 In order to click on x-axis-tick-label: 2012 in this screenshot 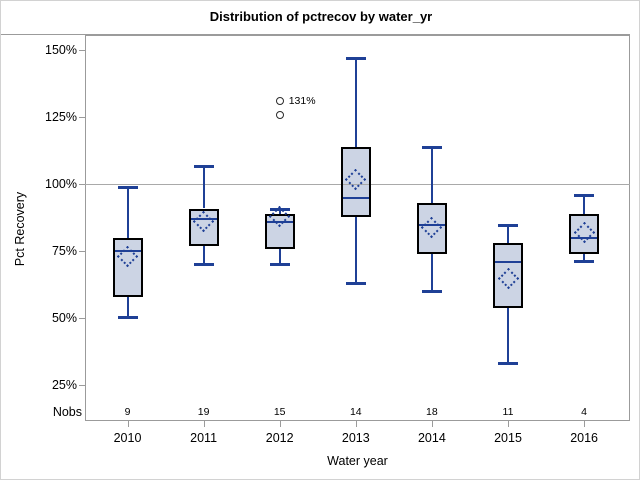, I will do `click(279, 438)`.